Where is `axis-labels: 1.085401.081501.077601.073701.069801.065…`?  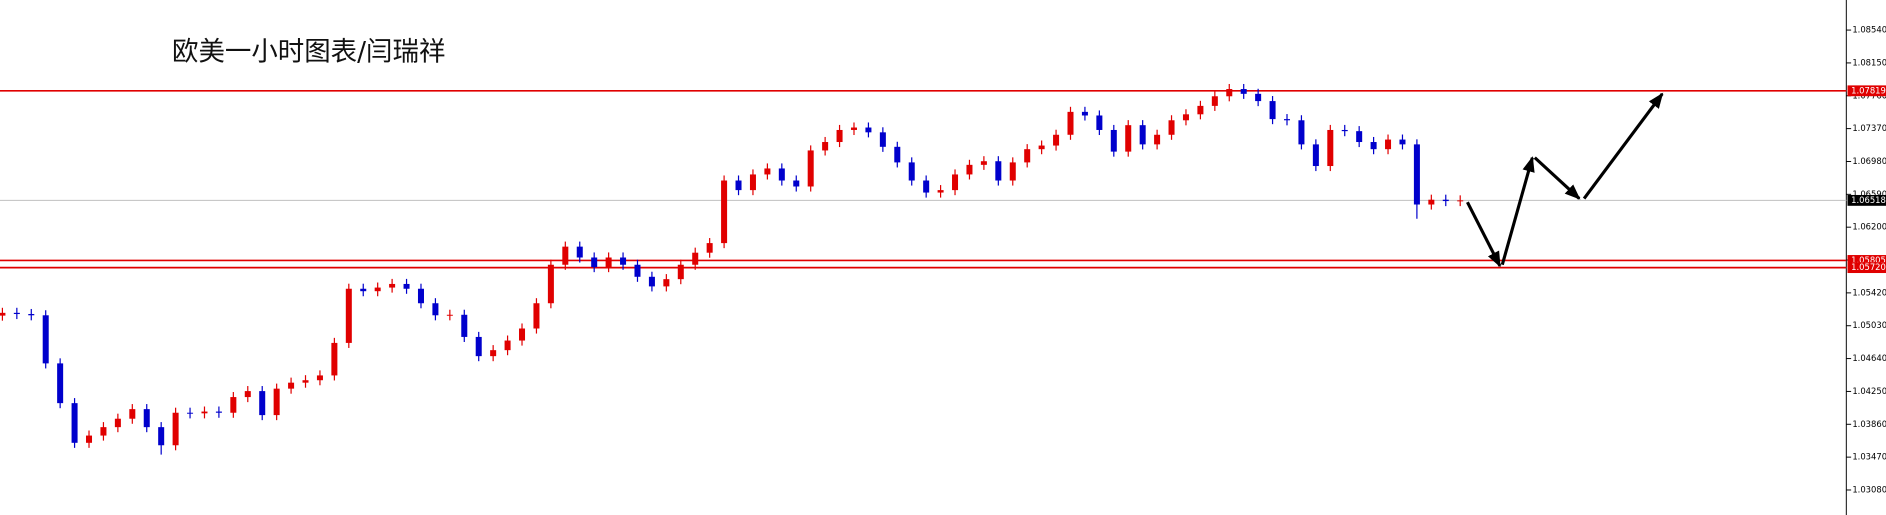 axis-labels: 1.085401.081501.077601.073701.069801.065… is located at coordinates (1866, 259).